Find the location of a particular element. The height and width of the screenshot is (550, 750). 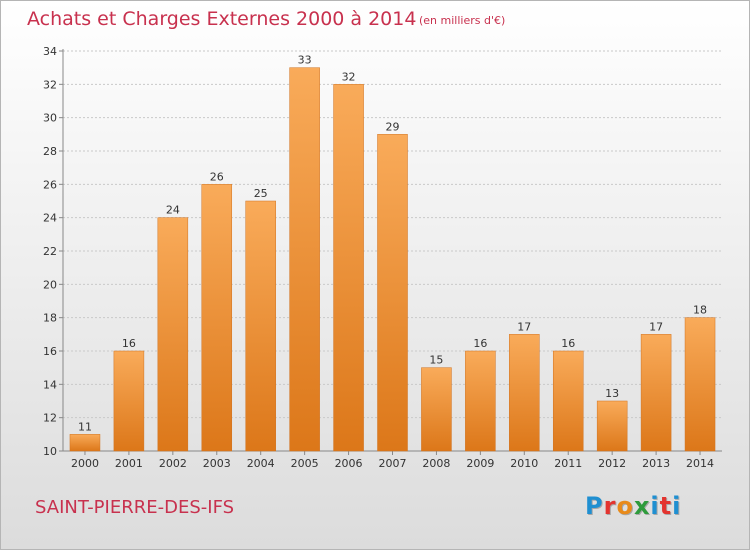

x-tick-label: 2012 is located at coordinates (612, 463).